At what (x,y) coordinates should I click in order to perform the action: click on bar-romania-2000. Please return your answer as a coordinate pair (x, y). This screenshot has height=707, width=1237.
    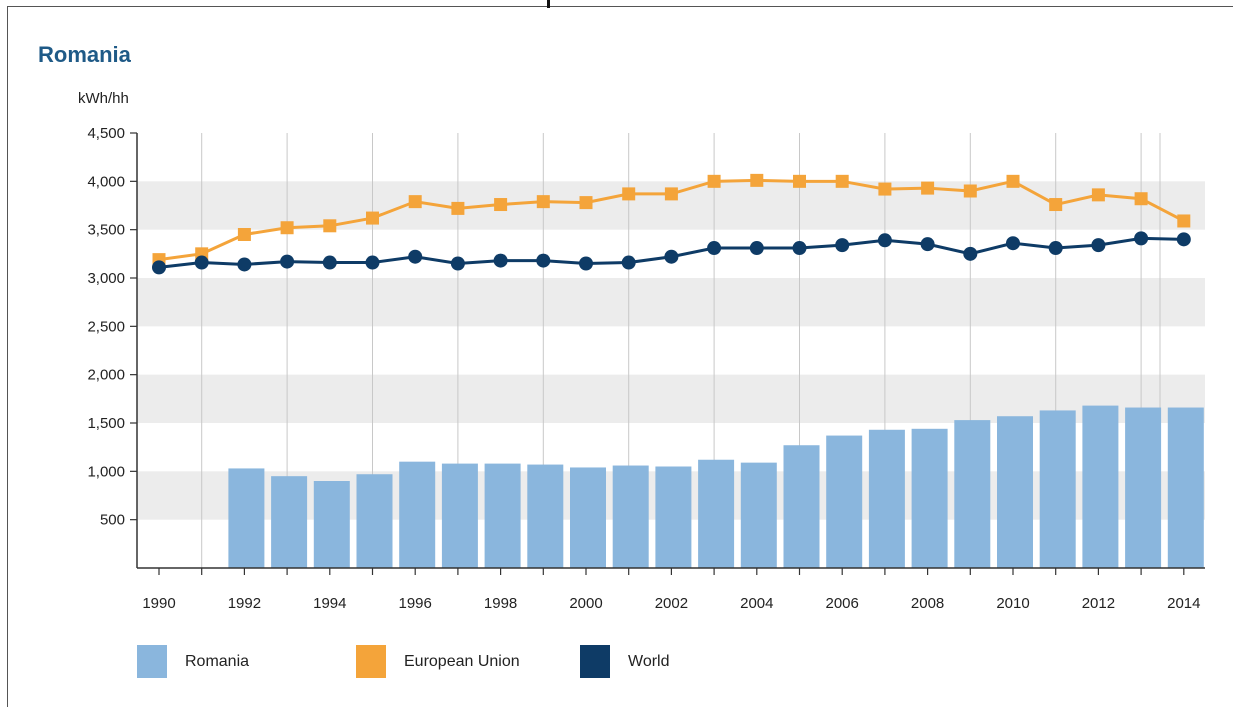
    Looking at the image, I should click on (588, 517).